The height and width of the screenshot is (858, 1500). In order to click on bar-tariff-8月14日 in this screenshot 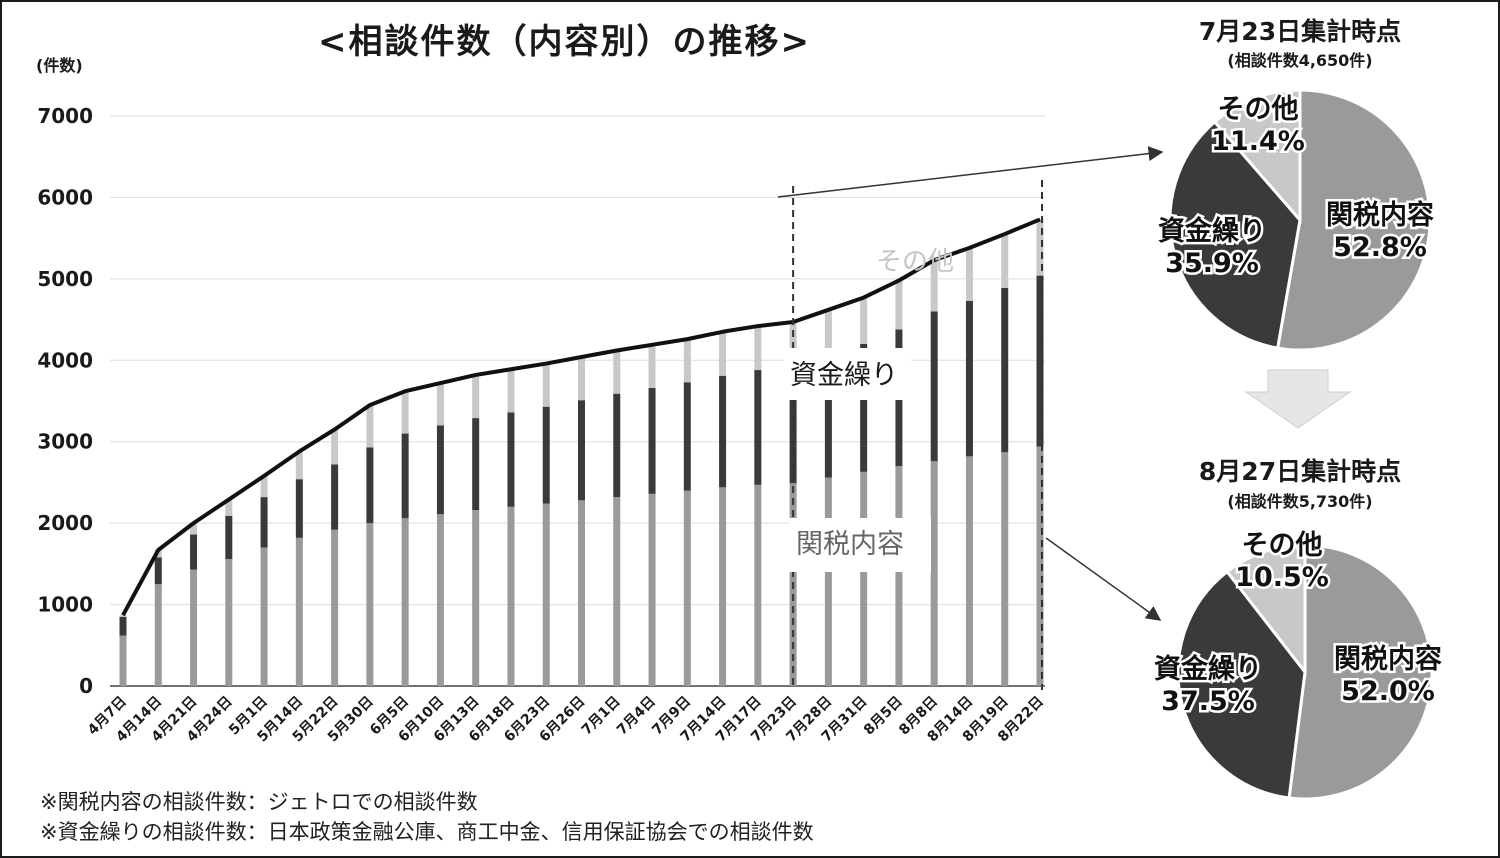, I will do `click(969, 571)`.